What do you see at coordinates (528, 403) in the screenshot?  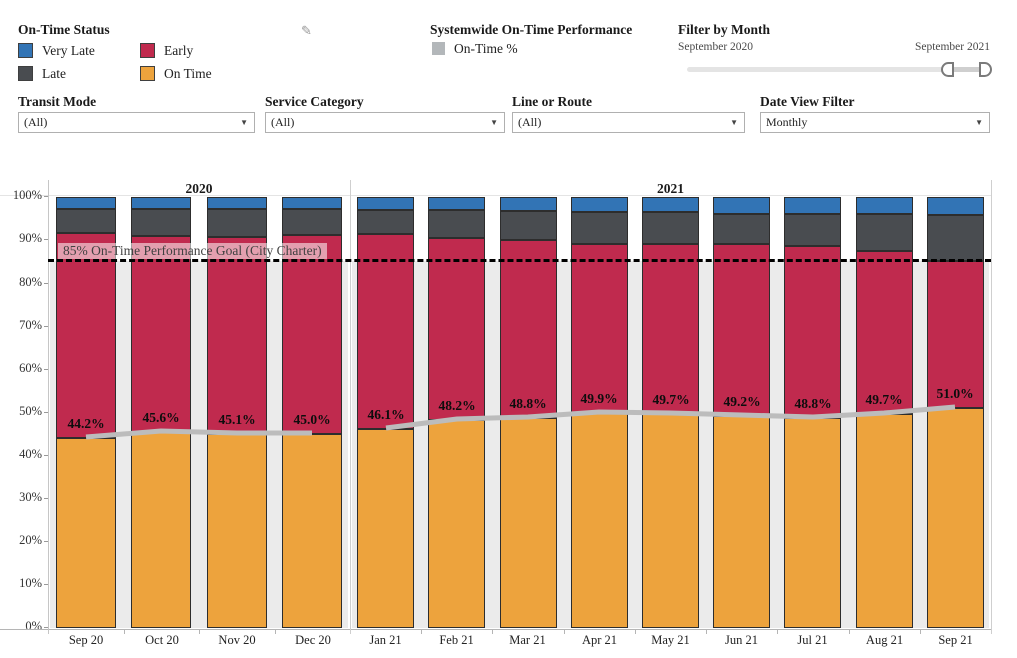 I see `line-value-label: 48.8%` at bounding box center [528, 403].